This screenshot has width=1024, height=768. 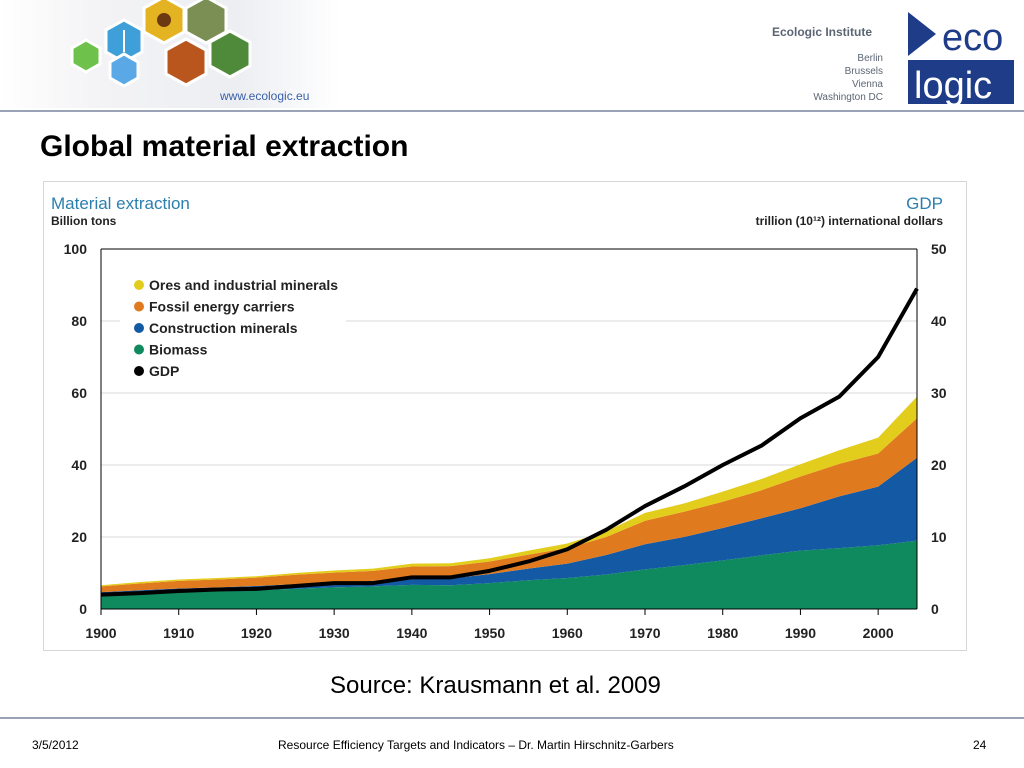 I want to click on right-axis-unit: trillion (10¹²) international dollars, so click(x=850, y=221).